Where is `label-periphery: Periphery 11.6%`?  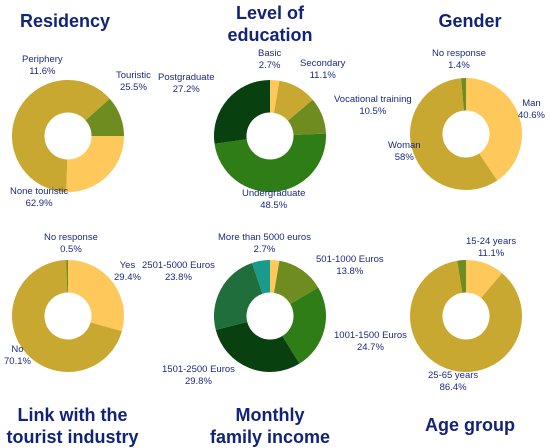 label-periphery: Periphery 11.6% is located at coordinates (42, 65).